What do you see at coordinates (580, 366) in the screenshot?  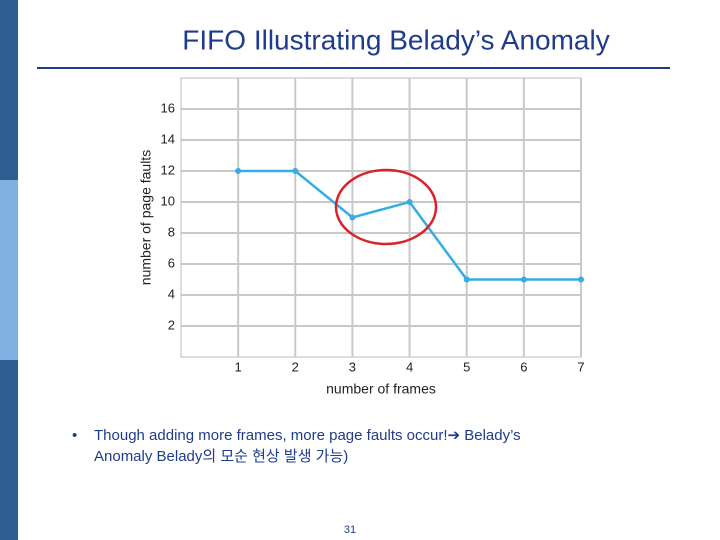 I see `x-tick-label: 7` at bounding box center [580, 366].